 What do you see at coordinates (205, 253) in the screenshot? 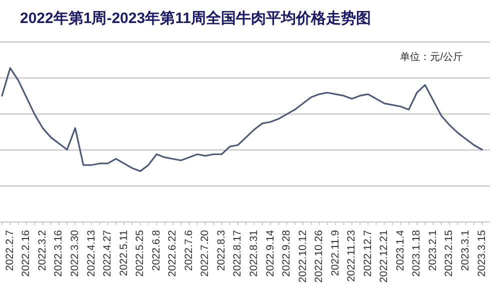
I see `x-tick-label: 2022.7.20` at bounding box center [205, 253].